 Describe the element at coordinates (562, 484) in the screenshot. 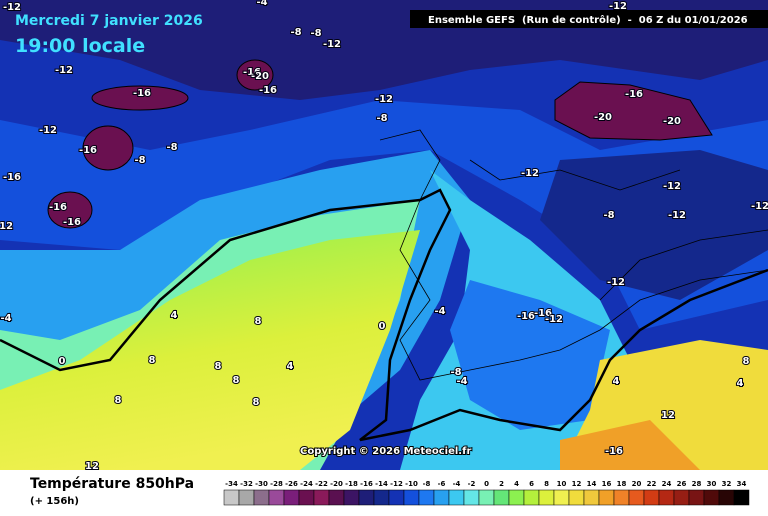

I see `scale-label: 10` at that location.